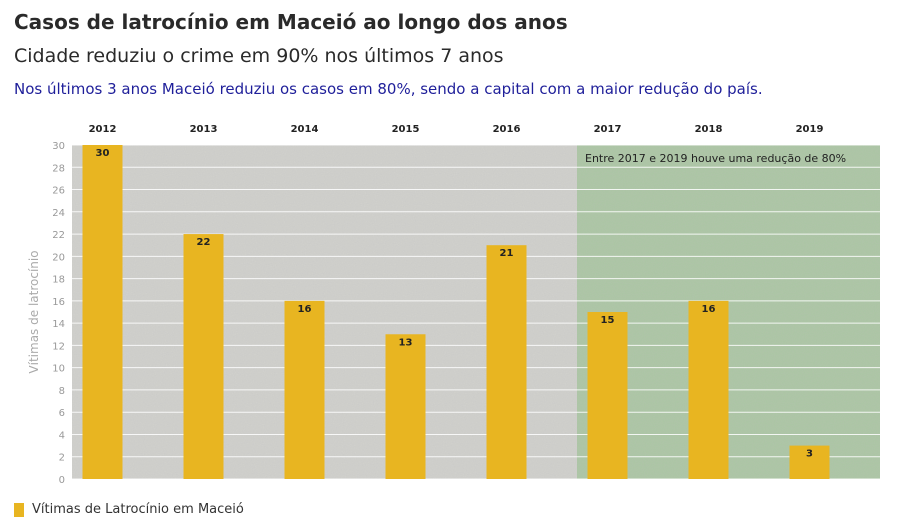 This screenshot has width=905, height=530. What do you see at coordinates (34, 311) in the screenshot?
I see `y-axis-label: Vítimas de latrocínio` at bounding box center [34, 311].